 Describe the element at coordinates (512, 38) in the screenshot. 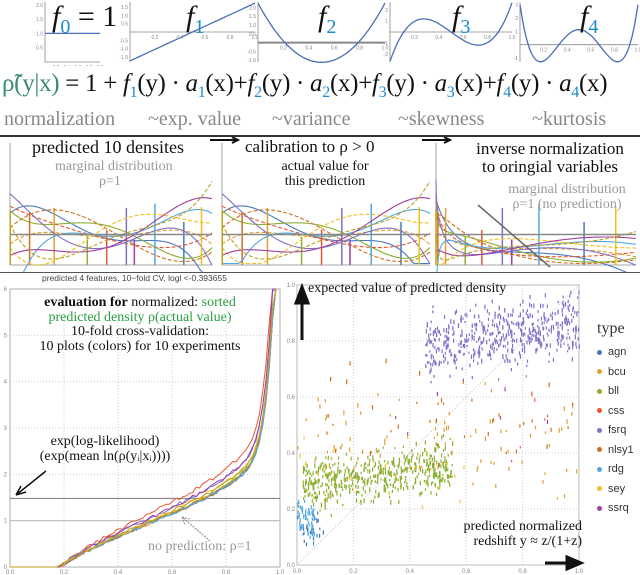

I see `x-tick: 1.0` at that location.